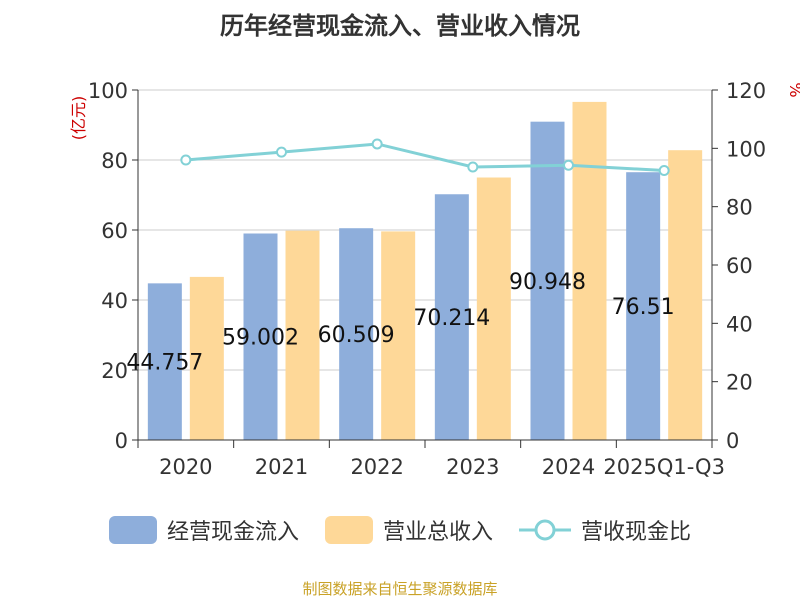  What do you see at coordinates (664, 467) in the screenshot?
I see `x-tick-label: 2025Q1-Q3` at bounding box center [664, 467].